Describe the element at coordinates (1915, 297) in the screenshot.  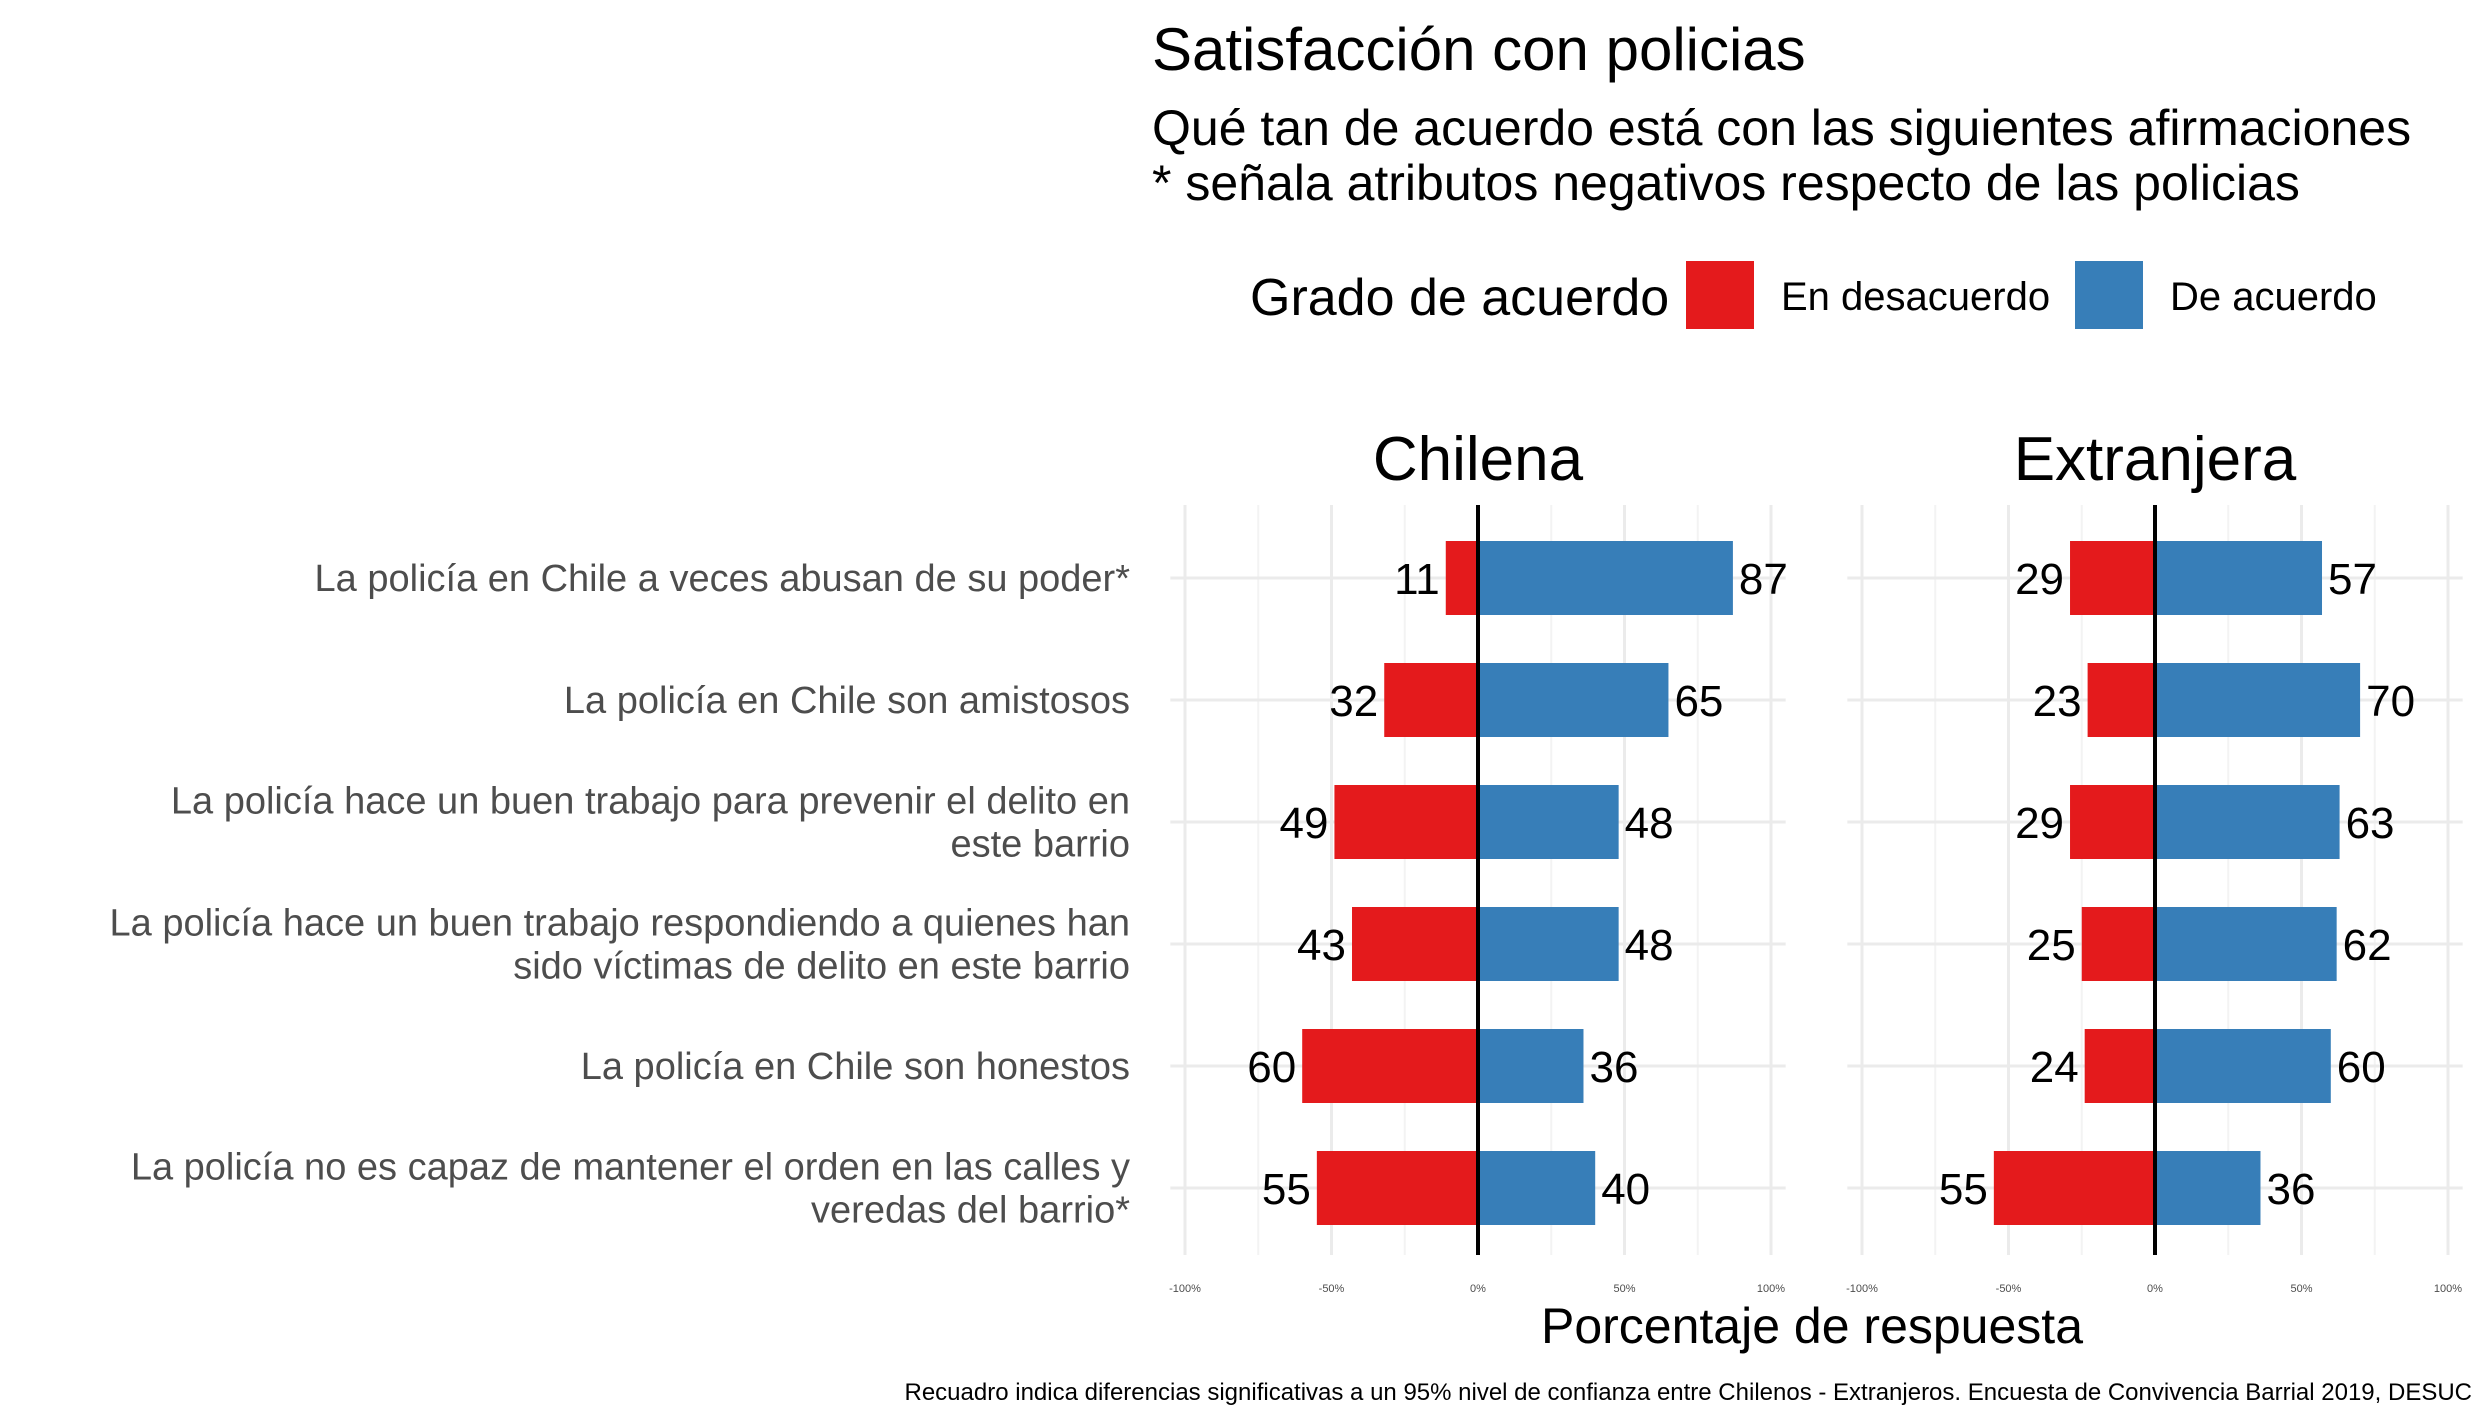
I see `legend-label-desacuerdo: En desacuerdo` at that location.